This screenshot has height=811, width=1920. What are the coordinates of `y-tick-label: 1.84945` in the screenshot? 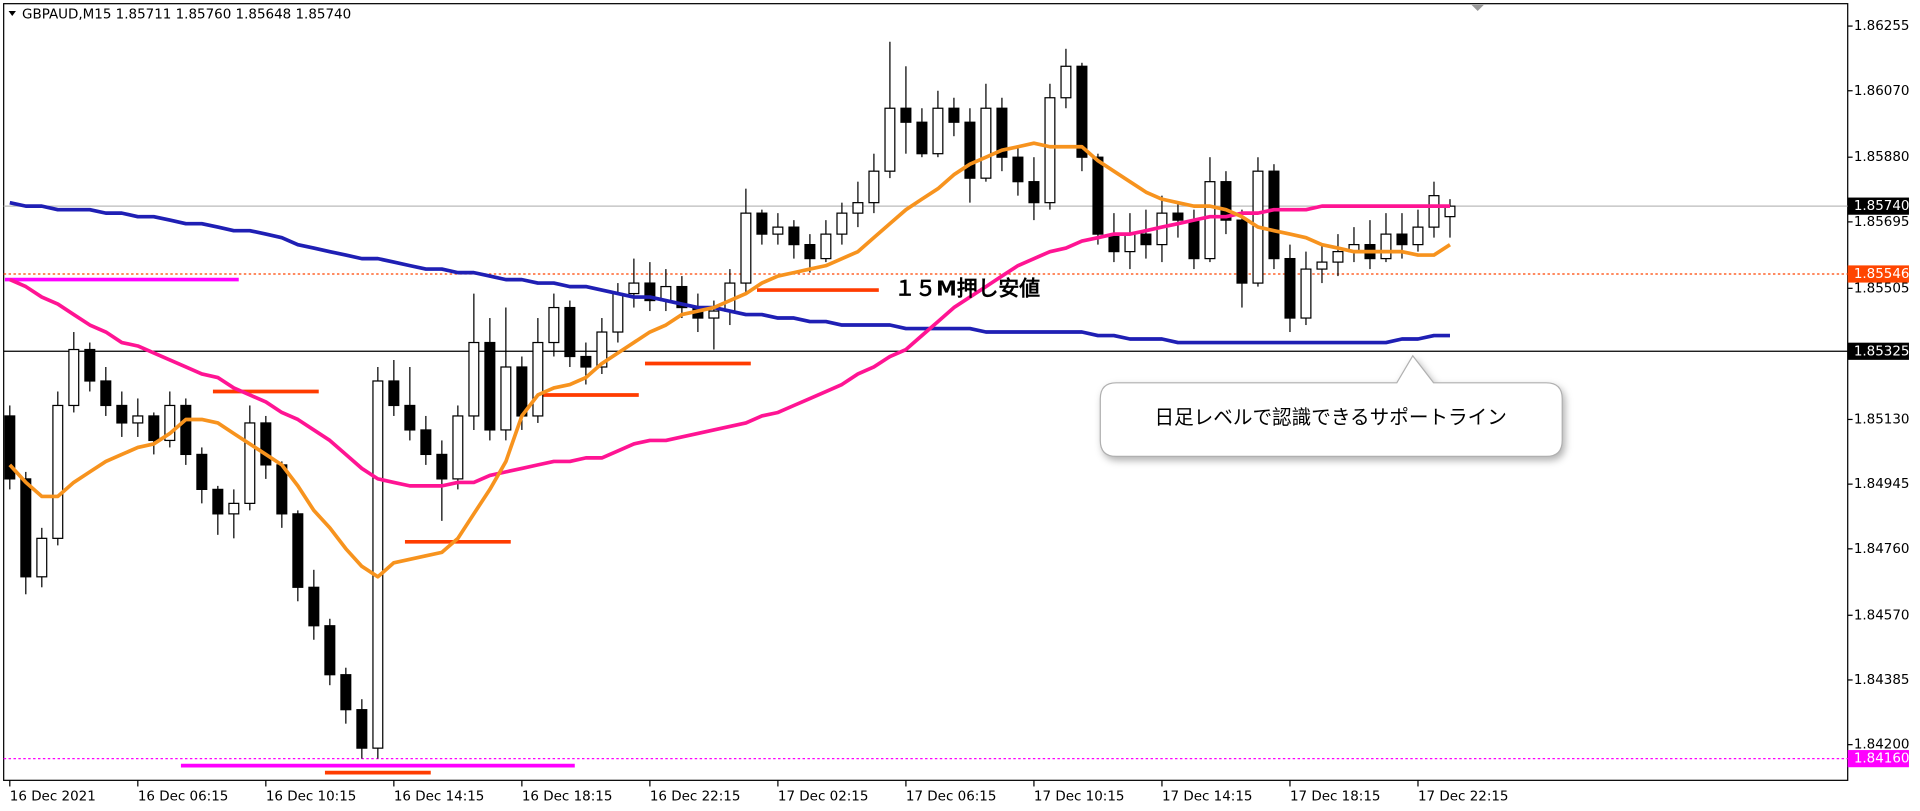 It's located at (1882, 484).